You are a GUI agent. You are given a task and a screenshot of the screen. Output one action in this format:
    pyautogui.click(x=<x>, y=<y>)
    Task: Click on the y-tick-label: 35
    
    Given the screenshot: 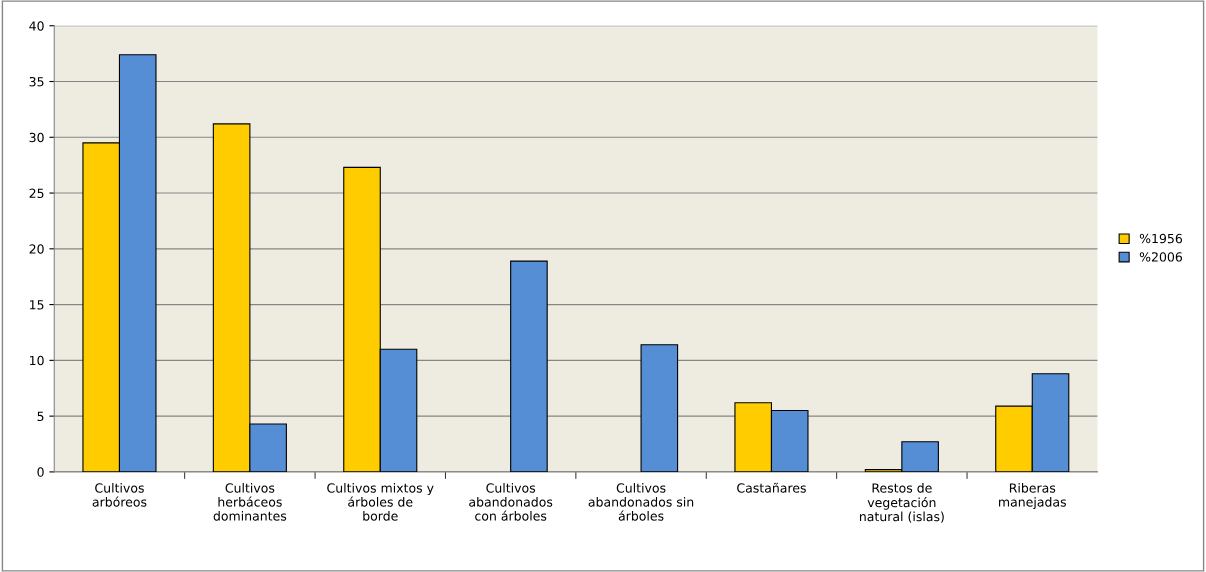 What is the action you would take?
    pyautogui.click(x=36, y=81)
    